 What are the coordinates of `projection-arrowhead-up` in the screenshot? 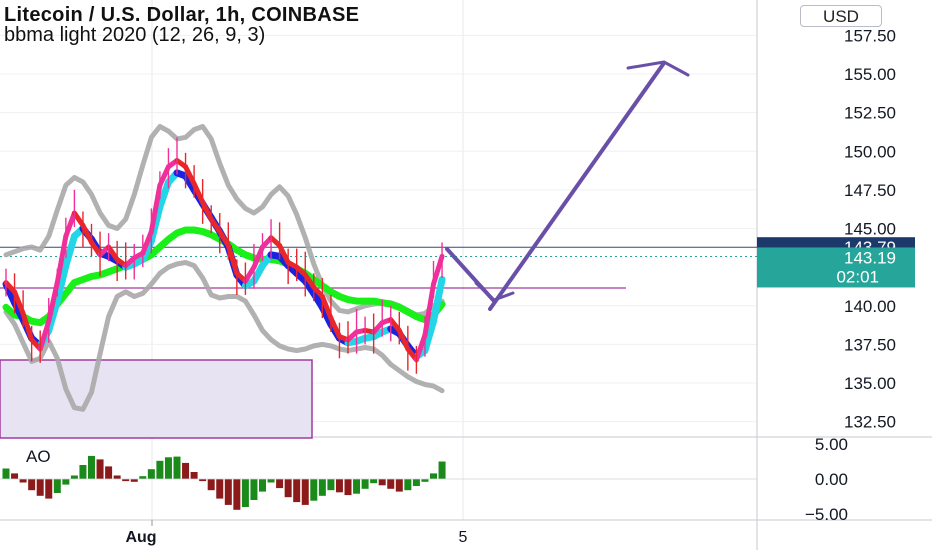 It's located at (658, 68).